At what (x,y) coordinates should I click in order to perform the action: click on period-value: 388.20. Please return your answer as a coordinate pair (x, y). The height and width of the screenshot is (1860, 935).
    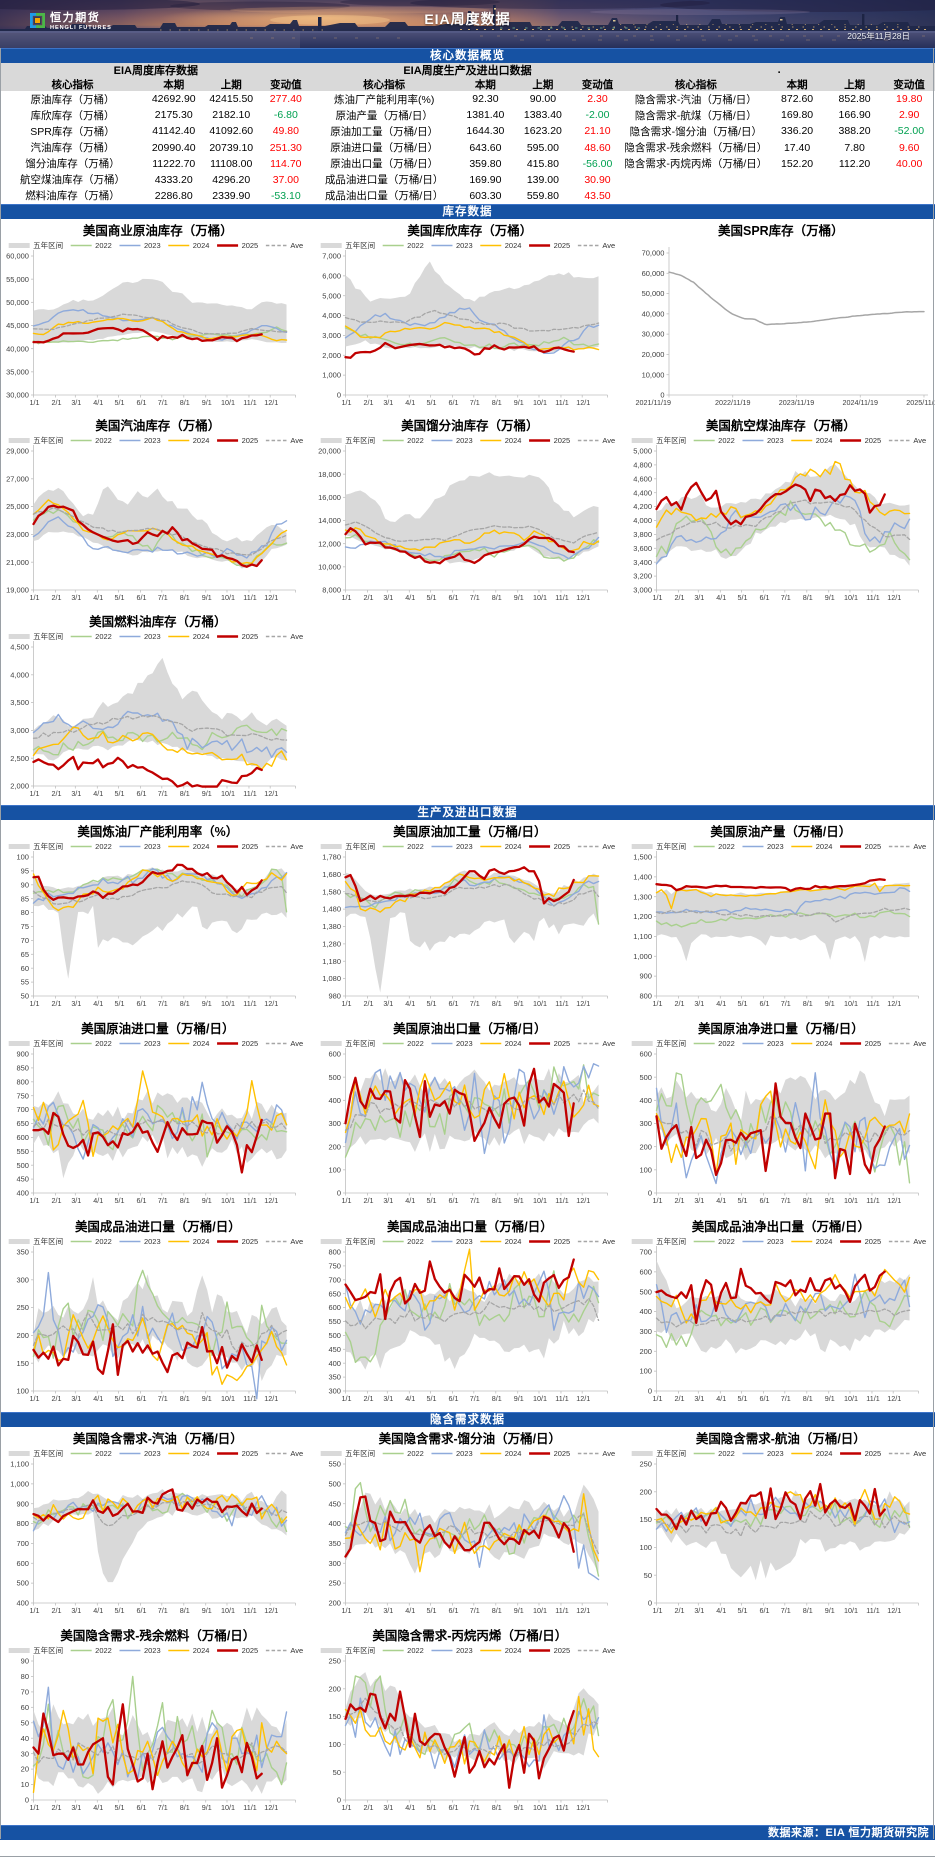
    Looking at the image, I should click on (854, 131).